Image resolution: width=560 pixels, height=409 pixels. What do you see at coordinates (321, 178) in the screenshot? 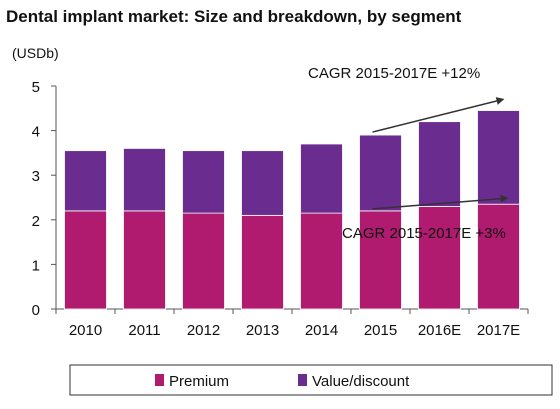
I see `bar-value-discount-2014` at bounding box center [321, 178].